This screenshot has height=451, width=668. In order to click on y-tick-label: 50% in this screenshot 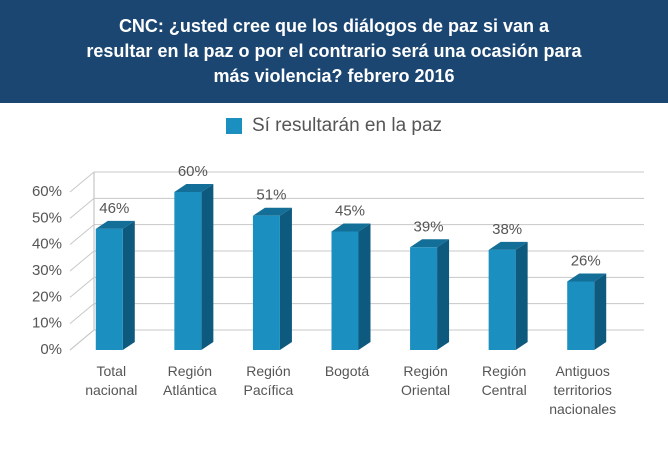, I will do `click(47, 217)`.